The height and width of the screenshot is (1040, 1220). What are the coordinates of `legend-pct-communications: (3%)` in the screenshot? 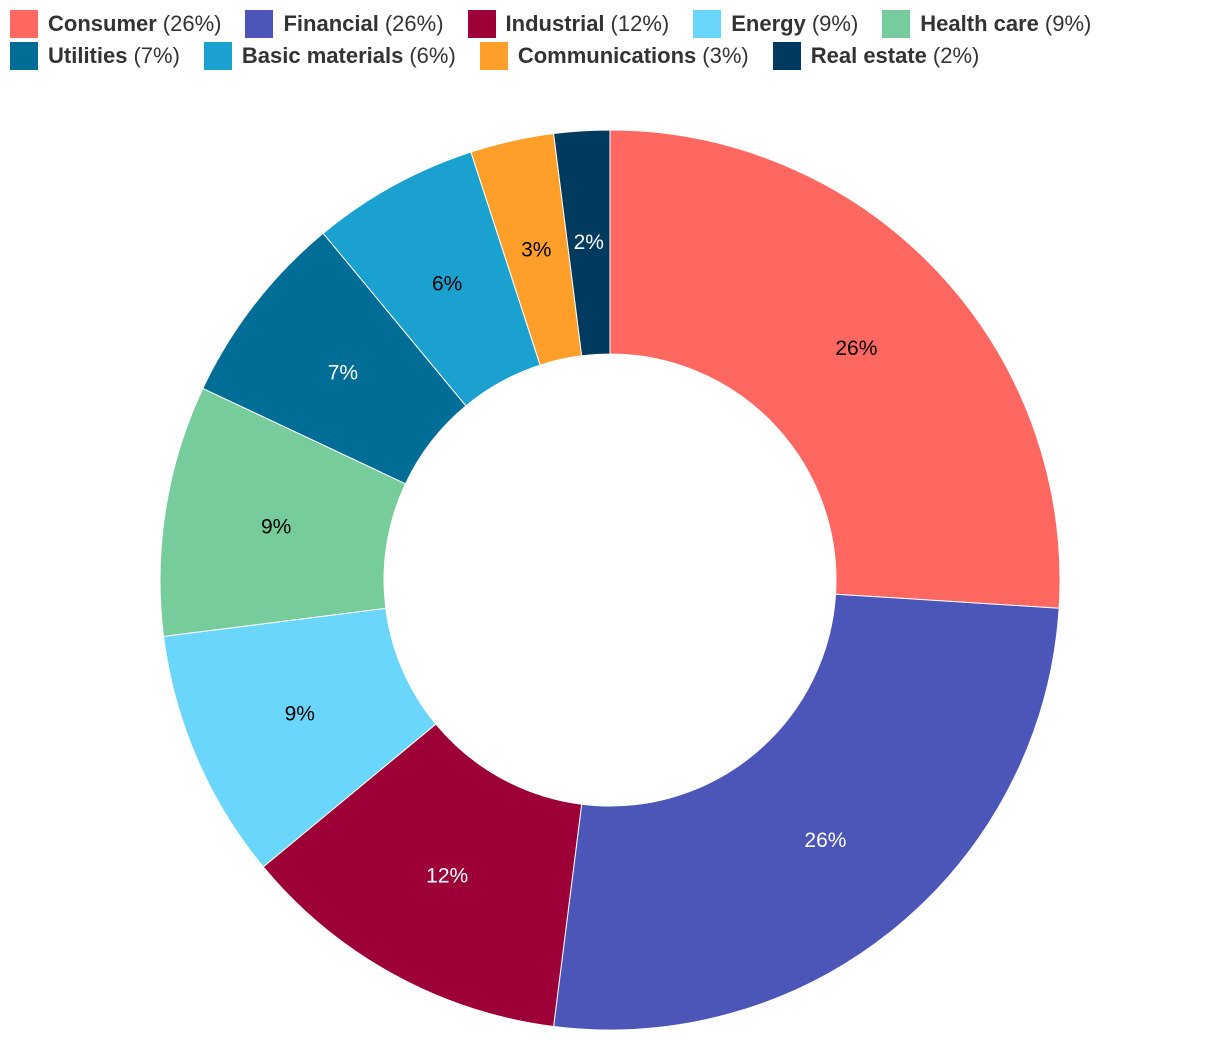 It's located at (725, 55).